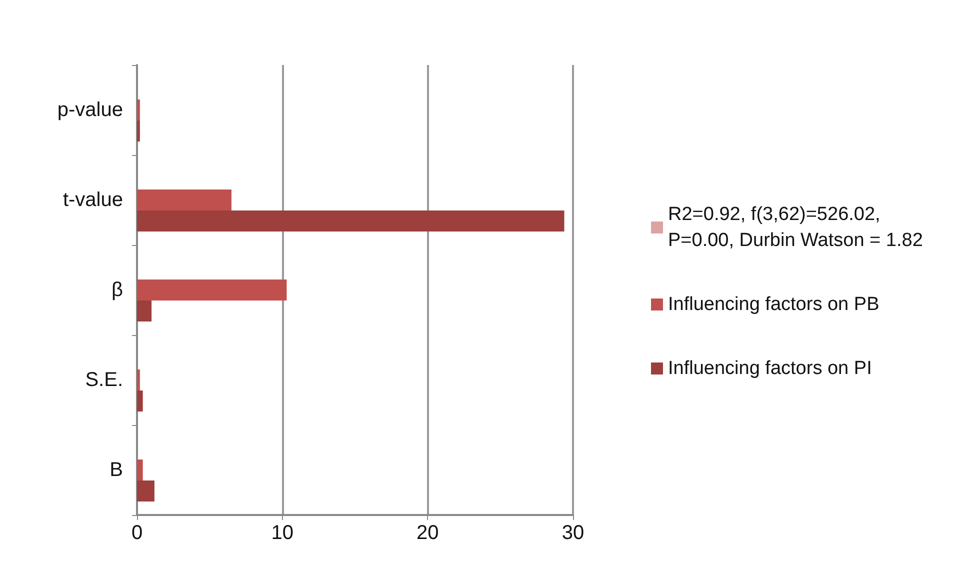 This screenshot has width=958, height=583. I want to click on x-tick-label: 10, so click(282, 533).